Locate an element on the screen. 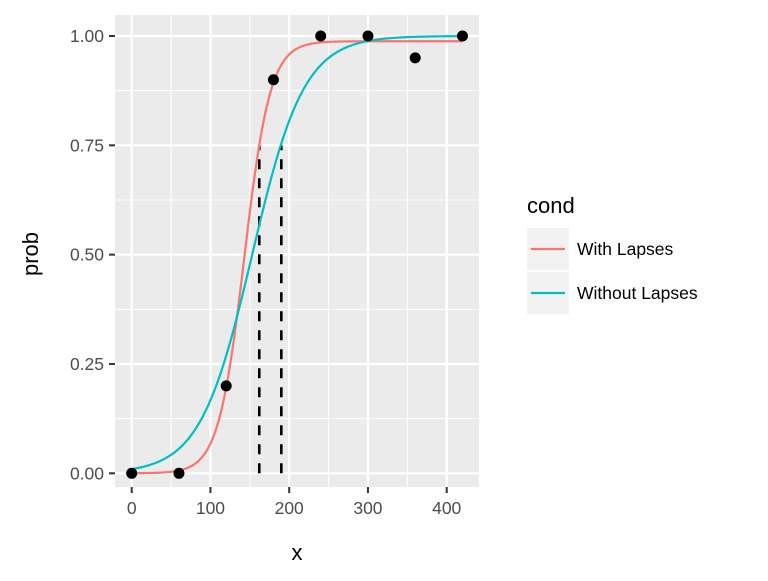 This screenshot has width=768, height=581. legend-title: cond is located at coordinates (551, 205).